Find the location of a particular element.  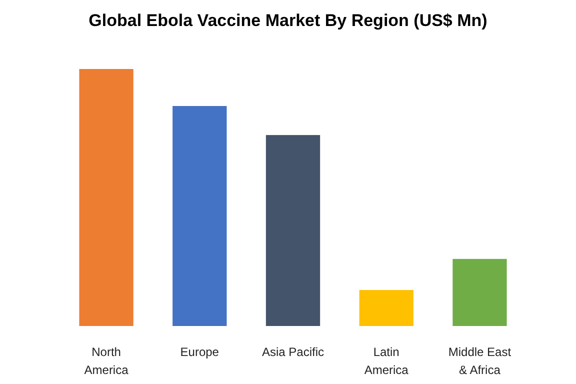

x-tick-label: Latin America is located at coordinates (386, 361).